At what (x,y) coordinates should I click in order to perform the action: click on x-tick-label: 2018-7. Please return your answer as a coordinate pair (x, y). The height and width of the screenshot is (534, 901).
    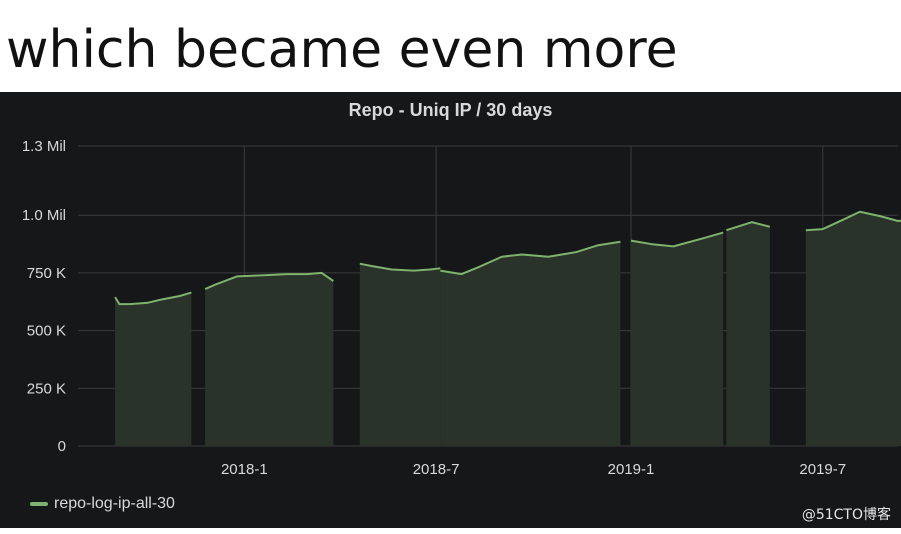
    Looking at the image, I should click on (436, 469).